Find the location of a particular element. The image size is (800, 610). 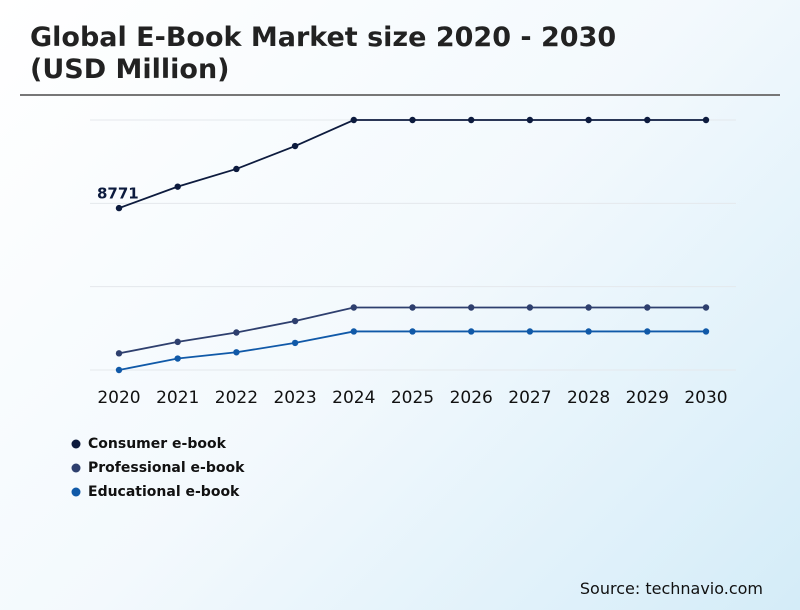

x-tick-label: 2026 is located at coordinates (471, 398).